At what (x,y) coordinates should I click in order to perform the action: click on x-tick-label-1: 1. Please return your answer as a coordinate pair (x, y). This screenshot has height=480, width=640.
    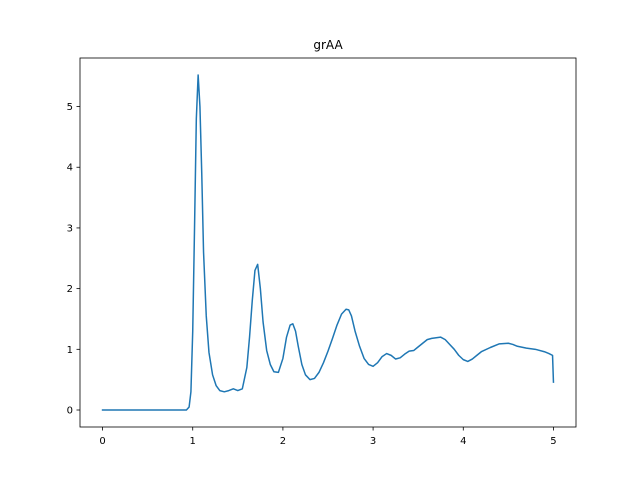
    Looking at the image, I should click on (193, 441).